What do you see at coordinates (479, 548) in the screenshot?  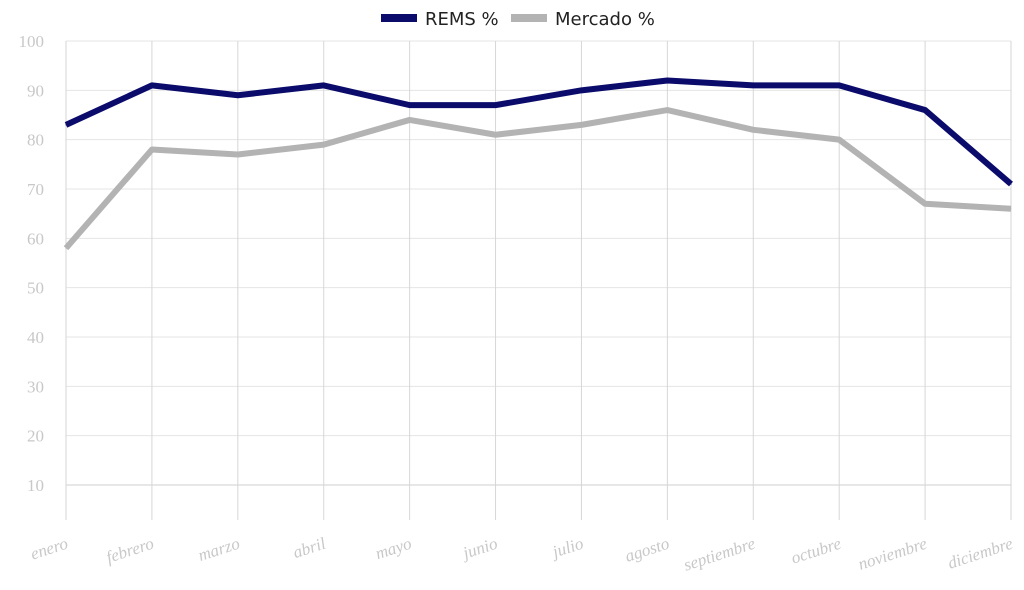 I see `x-tick-label: junio` at bounding box center [479, 548].